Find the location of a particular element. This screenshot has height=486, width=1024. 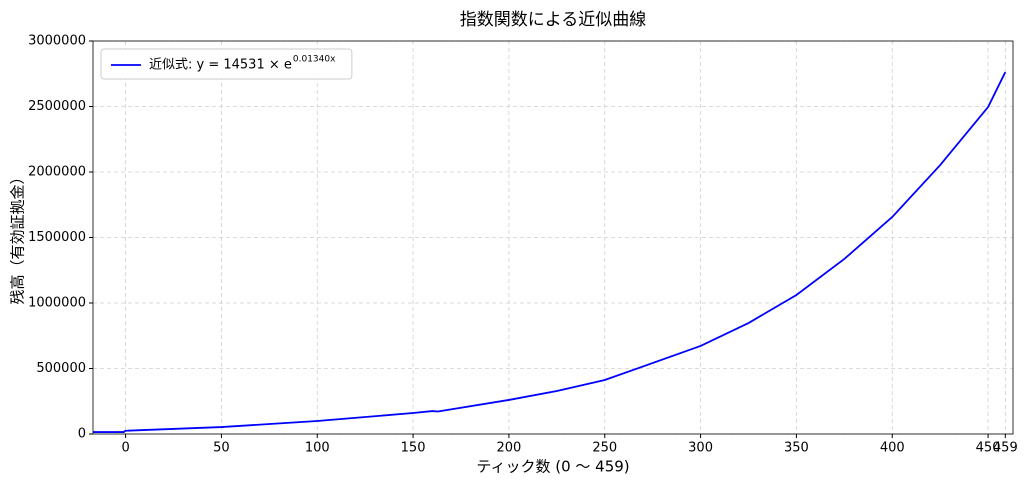

legend-box is located at coordinates (226, 64).